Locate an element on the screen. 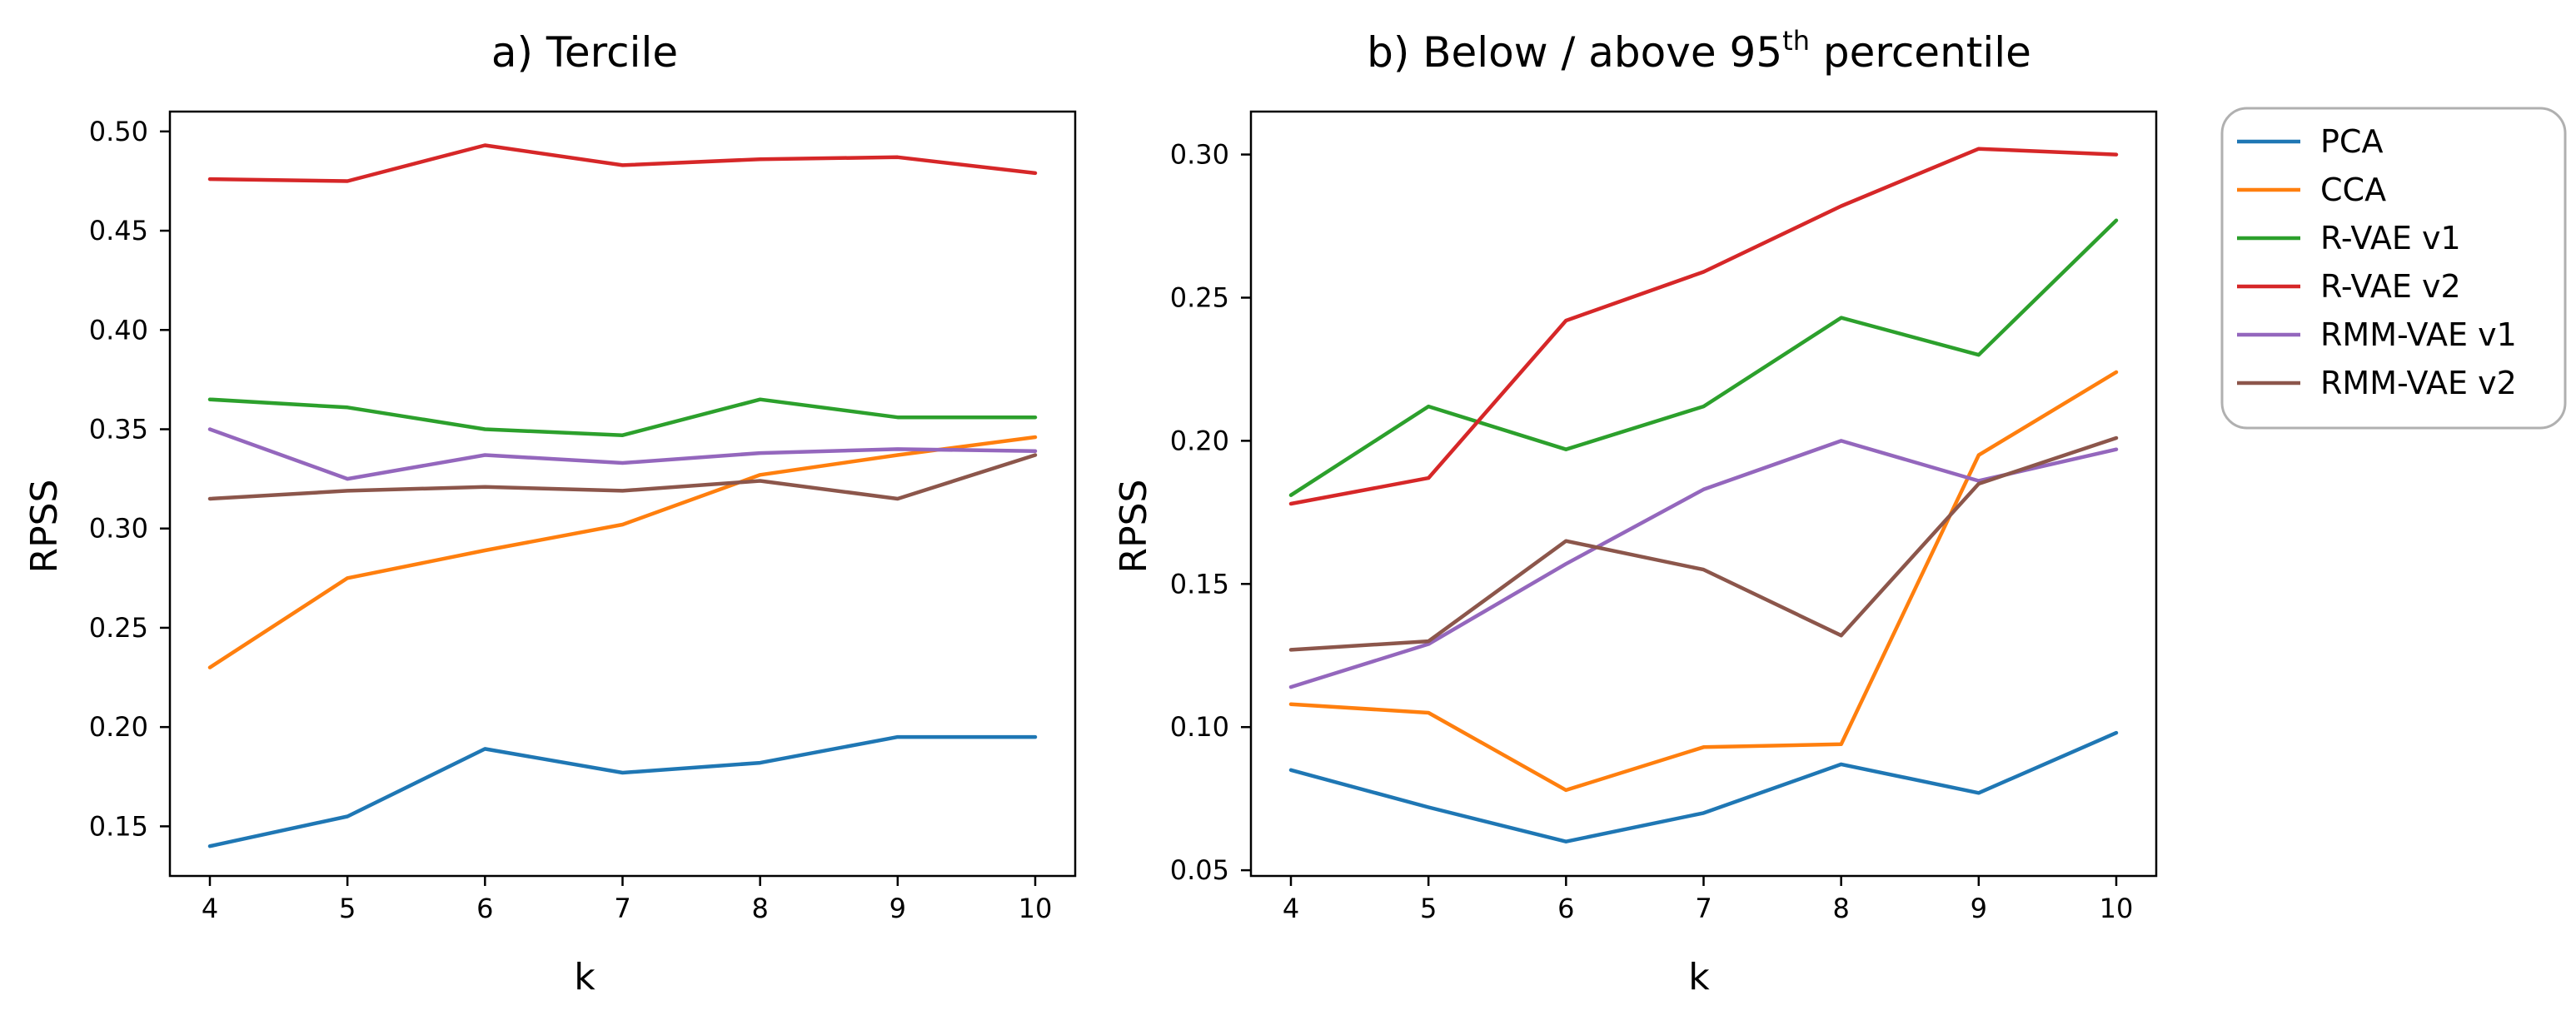 The width and height of the screenshot is (2576, 1030). panel-b-series-pca is located at coordinates (1703, 786).